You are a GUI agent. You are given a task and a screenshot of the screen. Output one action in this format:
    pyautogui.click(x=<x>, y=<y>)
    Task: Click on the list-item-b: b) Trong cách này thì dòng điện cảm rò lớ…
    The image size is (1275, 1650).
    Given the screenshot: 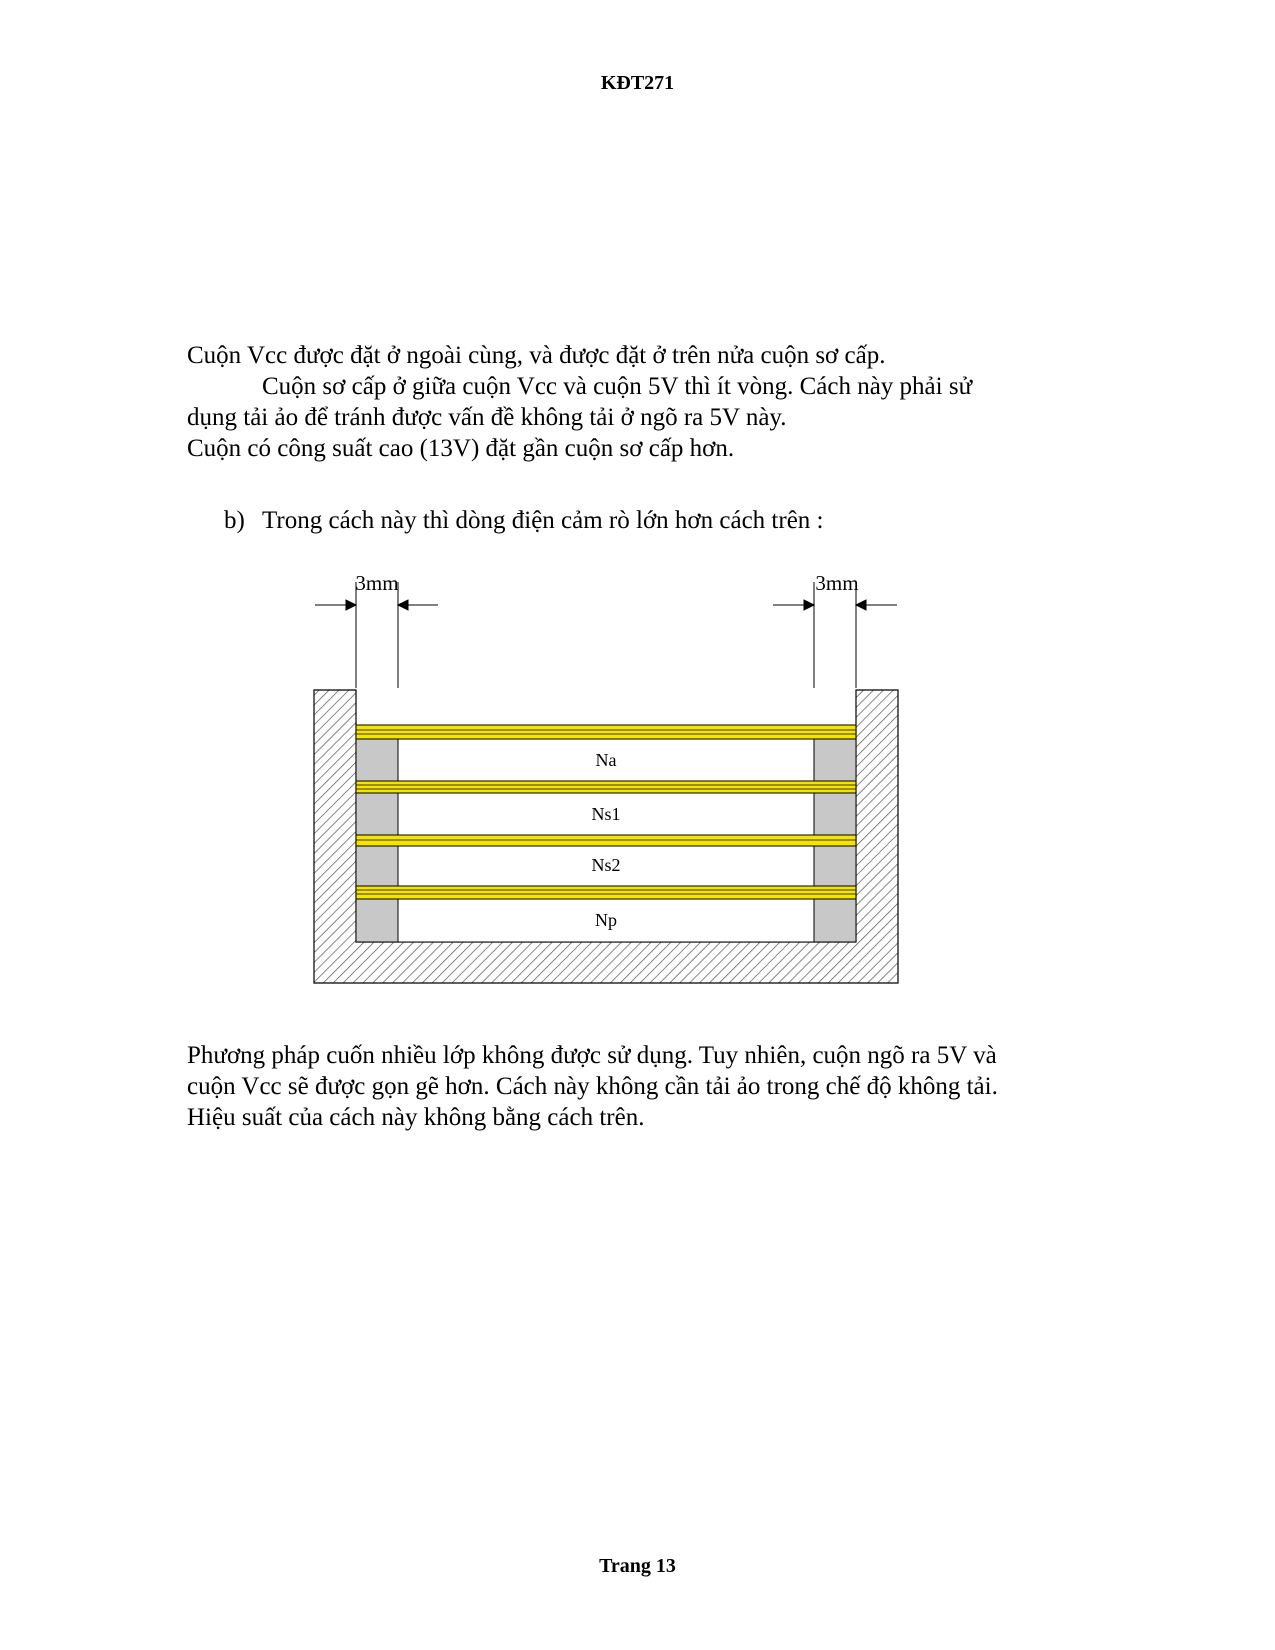 What is the action you would take?
    pyautogui.click(x=524, y=520)
    